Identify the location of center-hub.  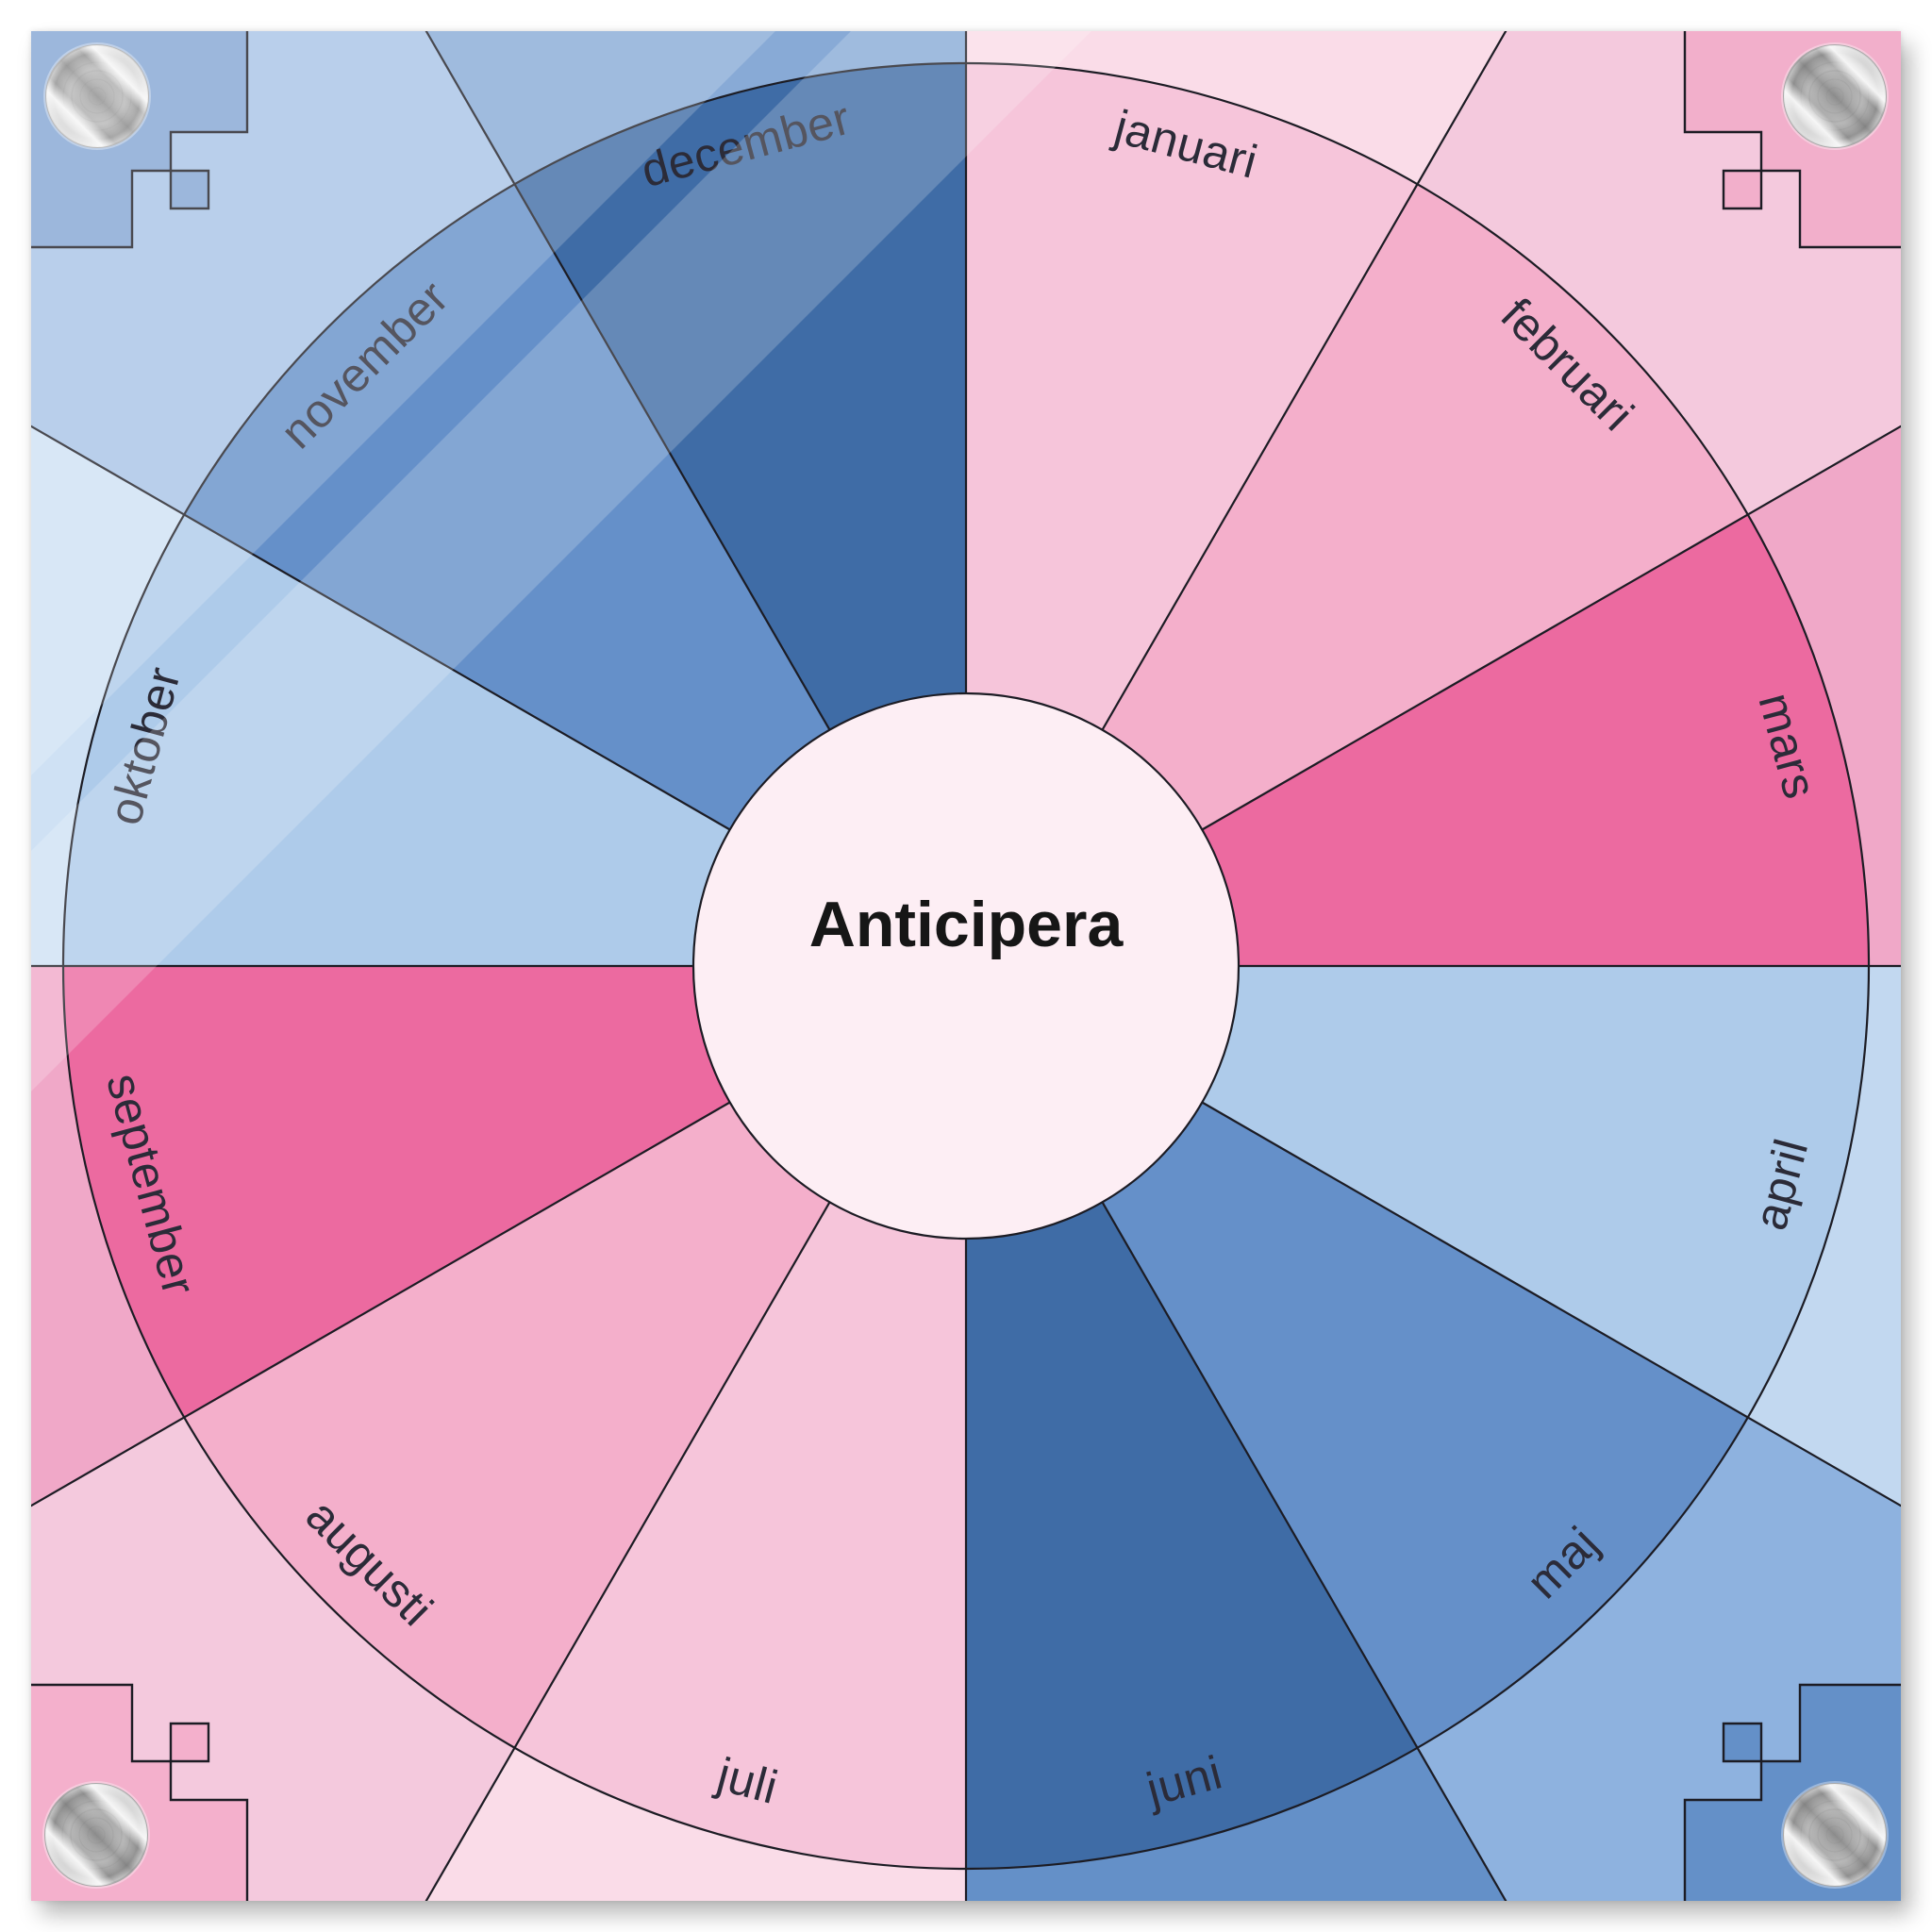
(966, 966).